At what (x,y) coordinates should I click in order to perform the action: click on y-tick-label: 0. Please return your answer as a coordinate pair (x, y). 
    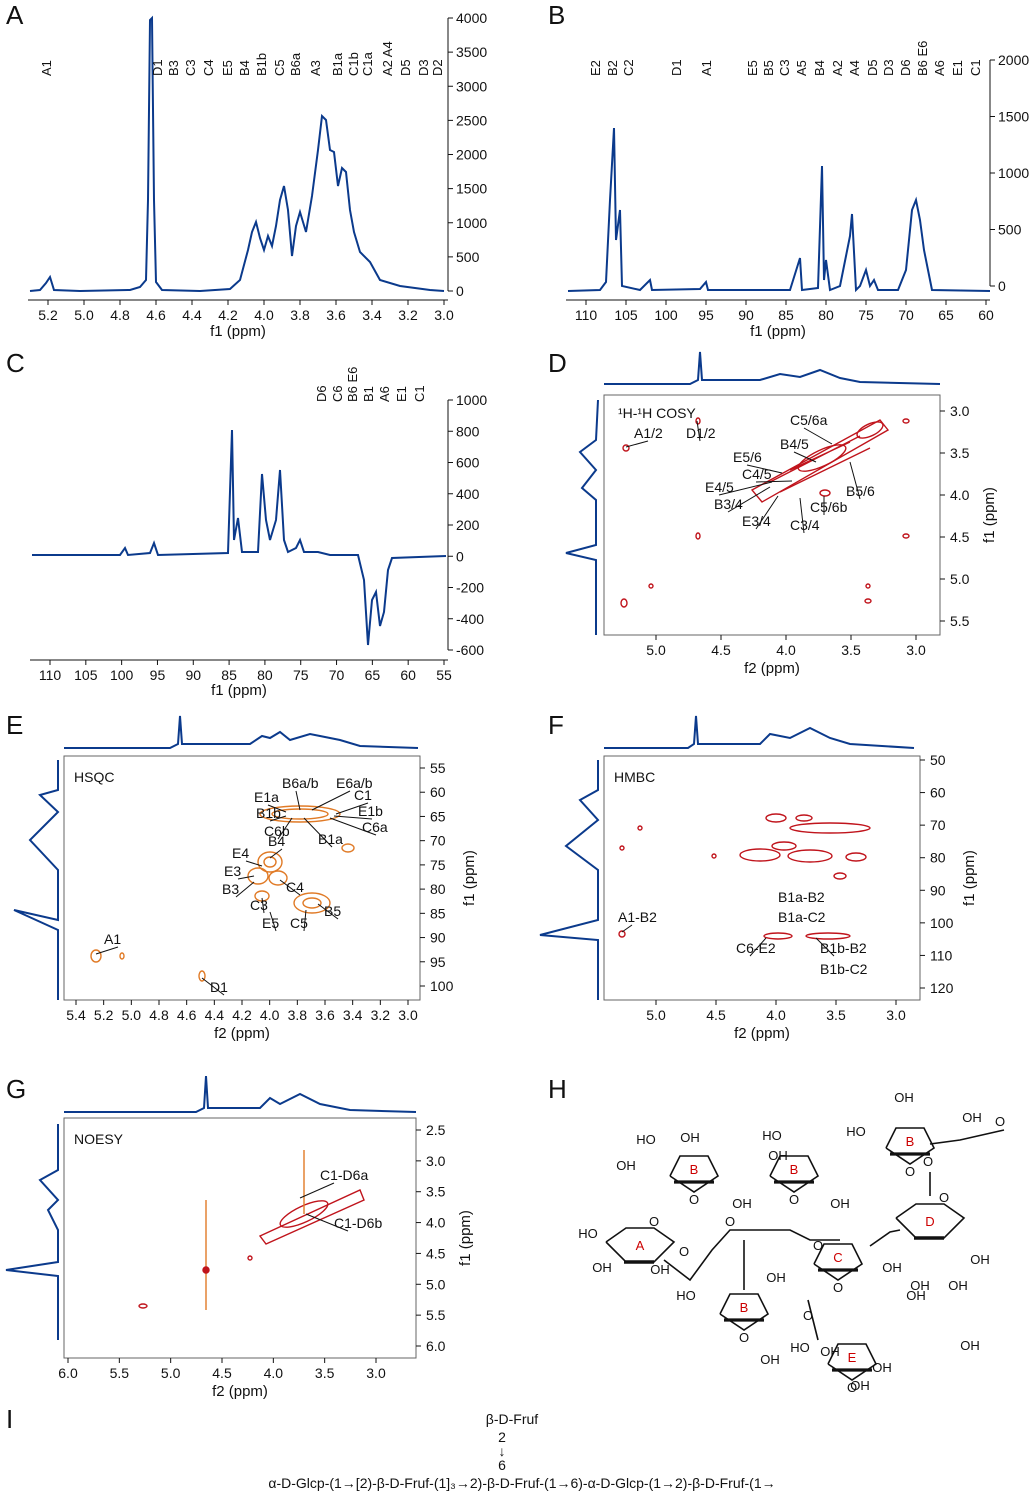
    Looking at the image, I should click on (1002, 286).